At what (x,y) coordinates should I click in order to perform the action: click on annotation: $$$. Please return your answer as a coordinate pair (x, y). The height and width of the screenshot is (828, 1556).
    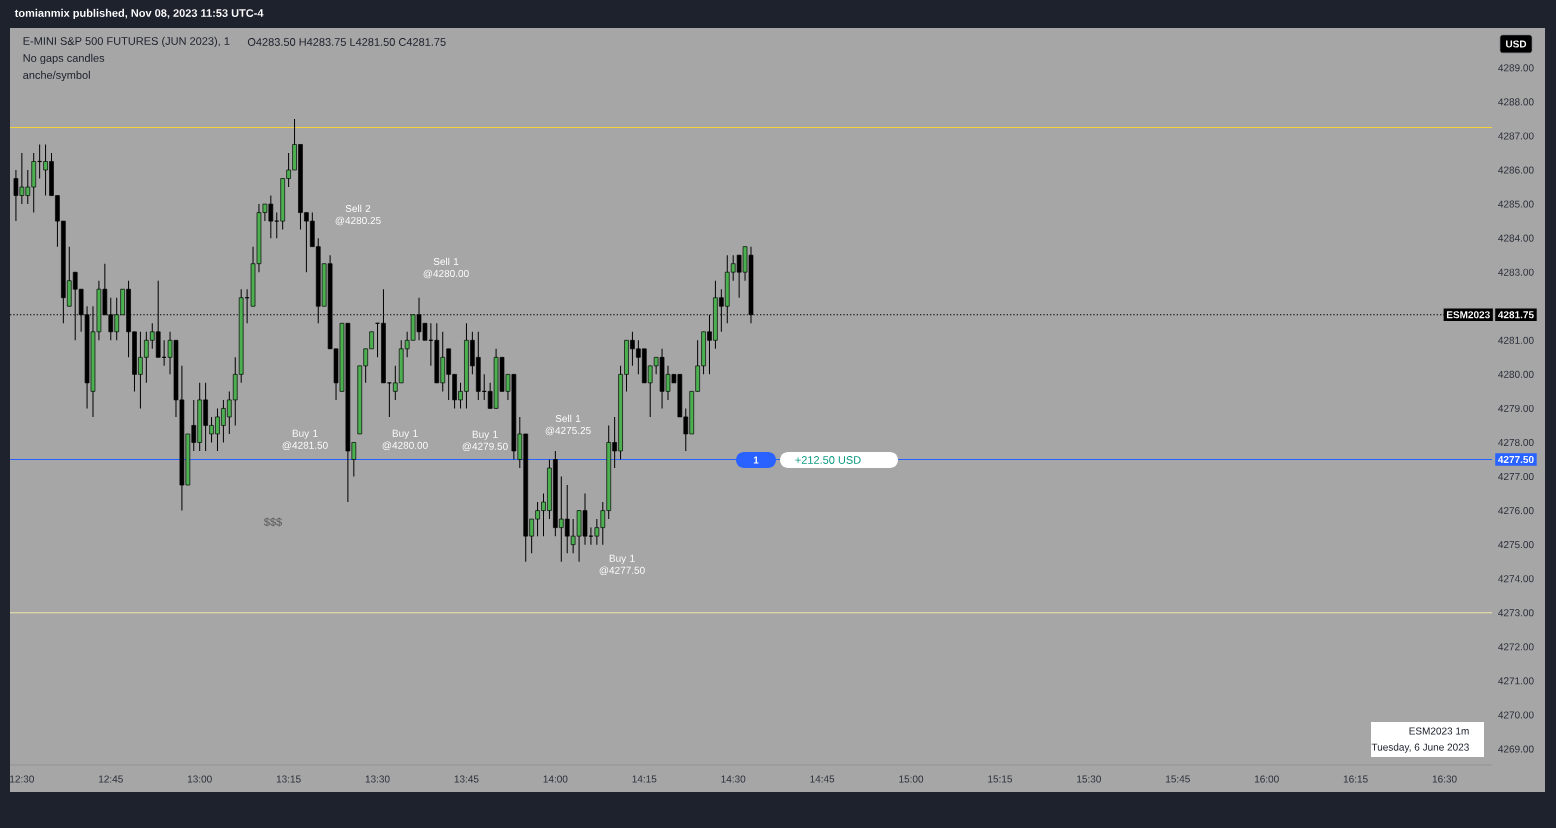
    Looking at the image, I should click on (272, 522).